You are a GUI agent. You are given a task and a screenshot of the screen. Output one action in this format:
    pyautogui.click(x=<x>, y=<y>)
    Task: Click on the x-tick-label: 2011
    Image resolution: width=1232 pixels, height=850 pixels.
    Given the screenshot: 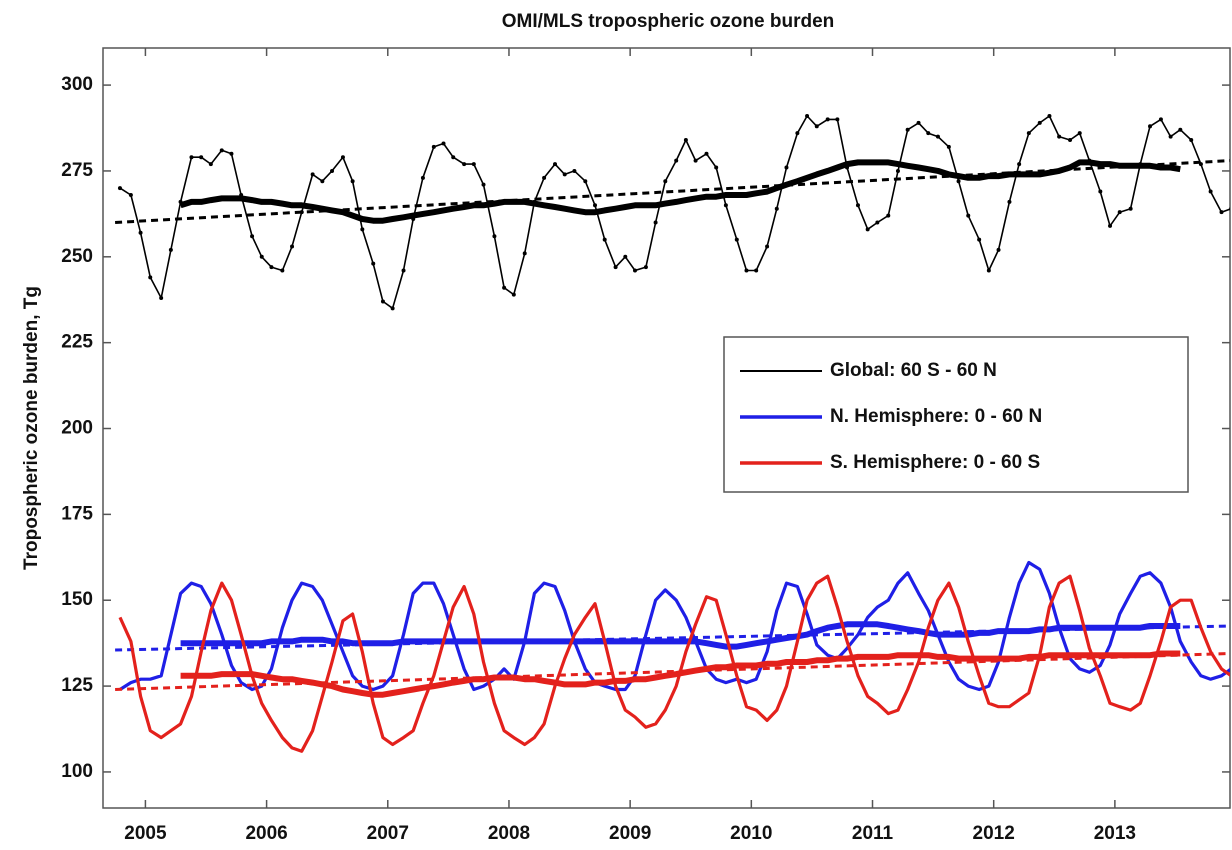 What is the action you would take?
    pyautogui.click(x=873, y=833)
    